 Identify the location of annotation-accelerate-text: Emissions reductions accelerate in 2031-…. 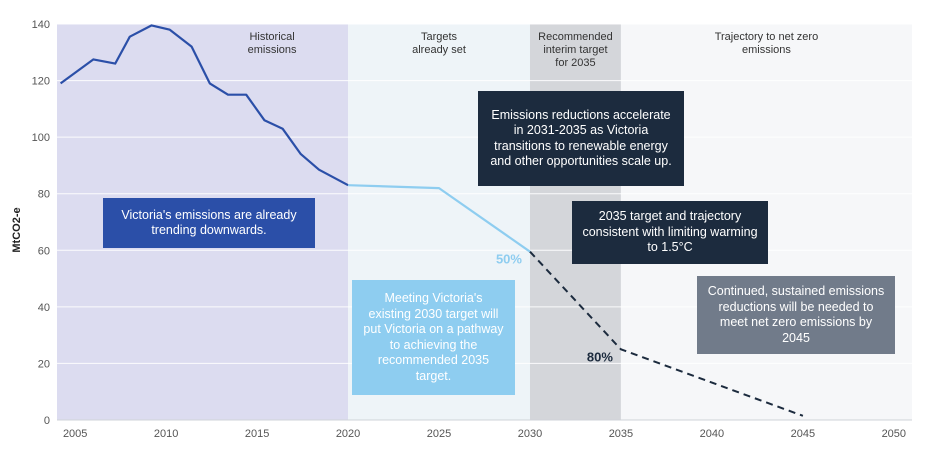
(581, 138).